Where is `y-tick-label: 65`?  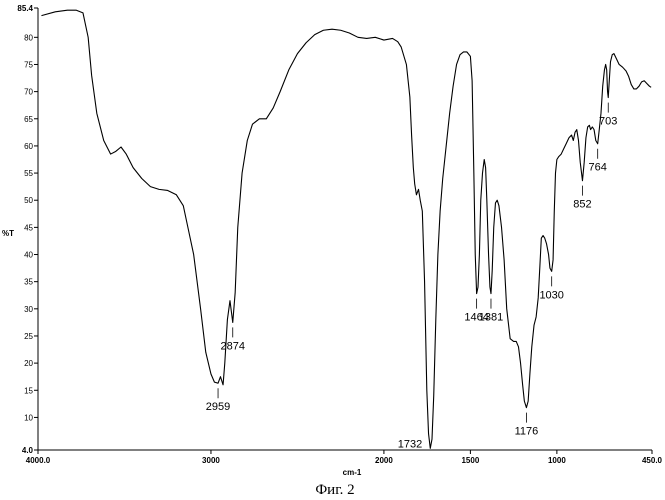 y-tick-label: 65 is located at coordinates (28, 119).